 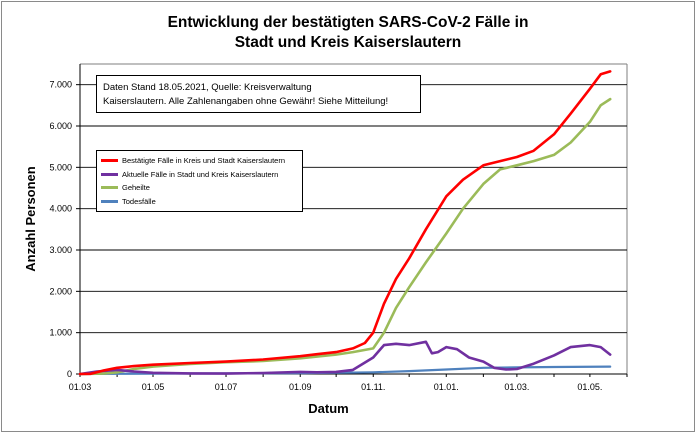 I want to click on legend-swatch-deaths, so click(x=109, y=201).